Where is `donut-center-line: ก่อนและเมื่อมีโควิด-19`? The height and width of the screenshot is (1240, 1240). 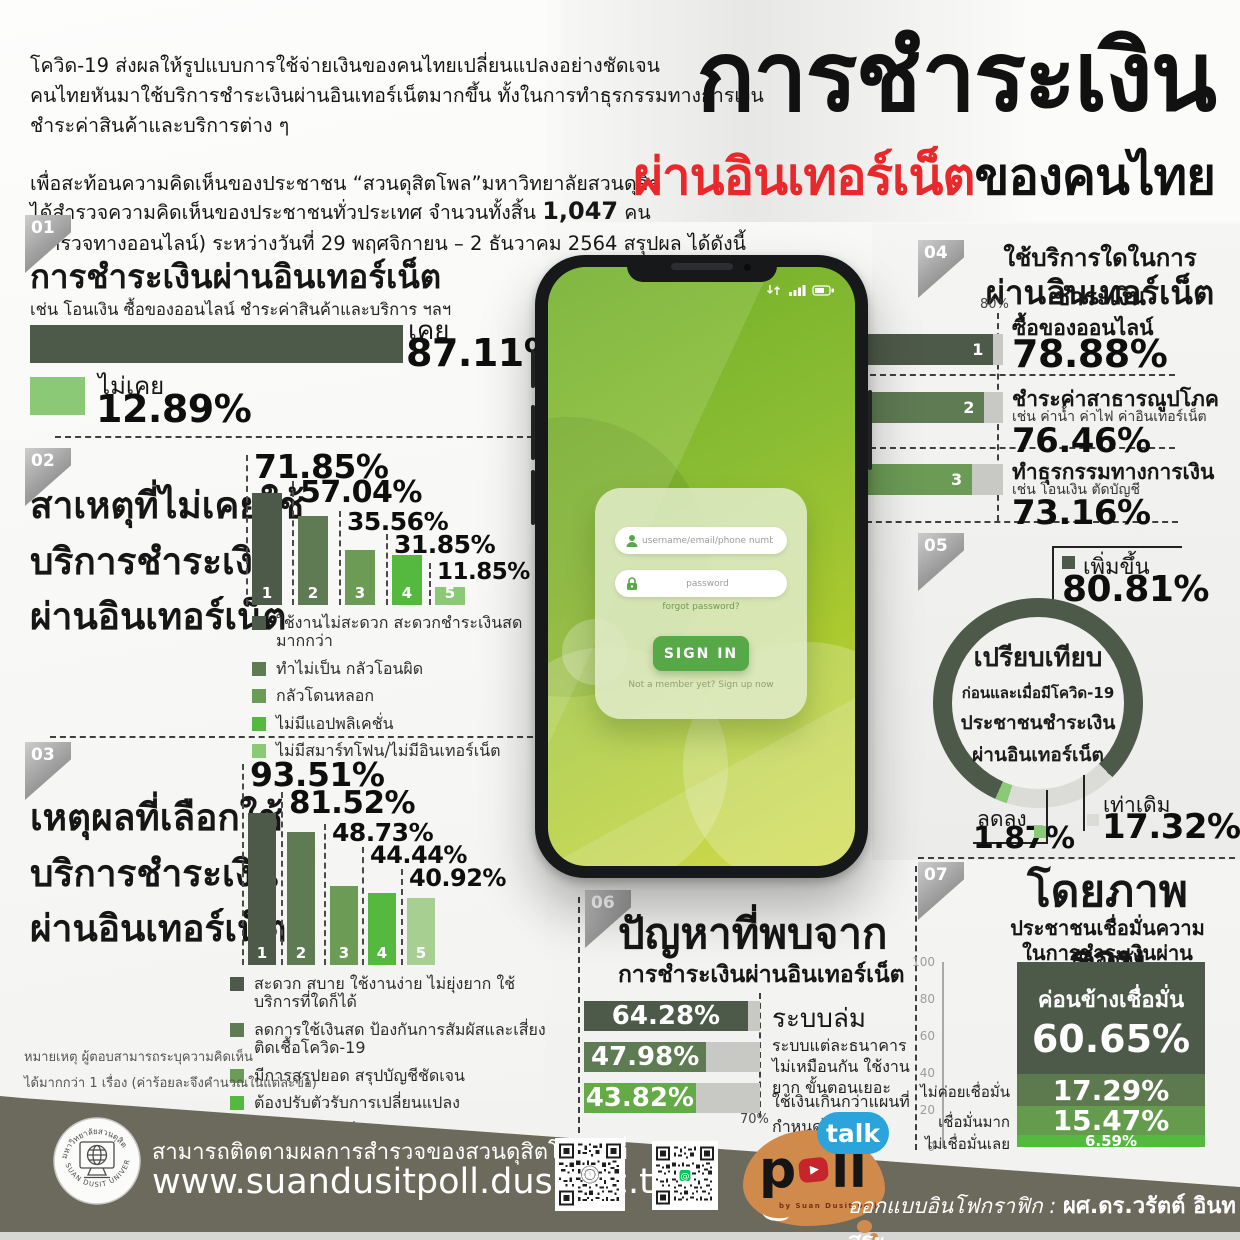 donut-center-line: ก่อนและเมื่อมีโควิด-19 is located at coordinates (1038, 692).